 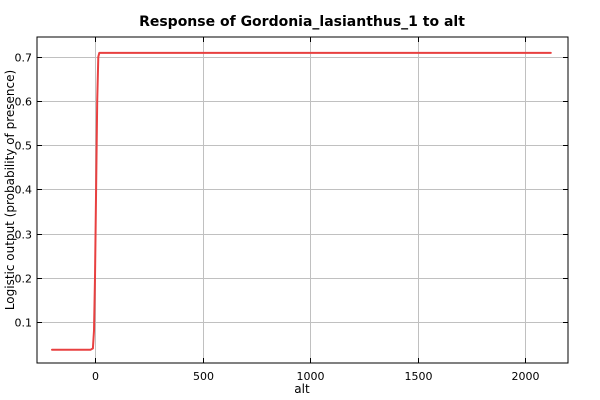 I want to click on x-tick-label: 1500, so click(x=419, y=376).